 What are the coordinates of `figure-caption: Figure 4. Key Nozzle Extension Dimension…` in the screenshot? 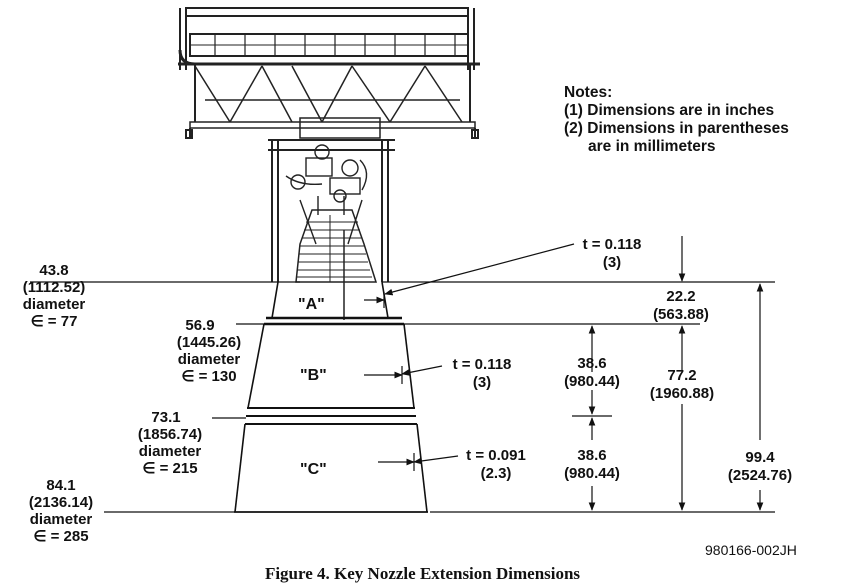 It's located at (422, 573).